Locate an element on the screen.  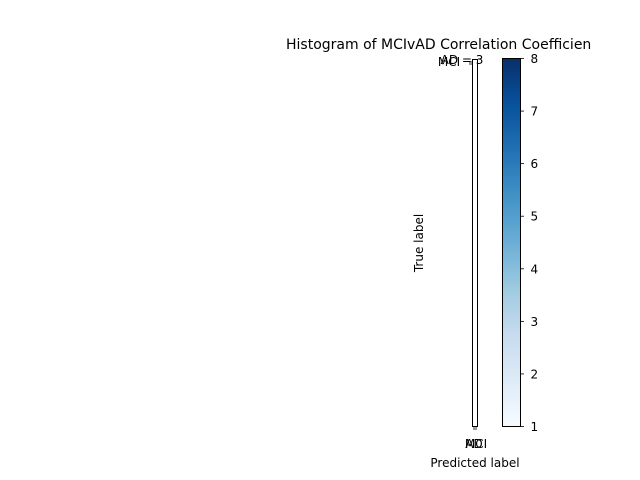
x-tick-label-ad: AD is located at coordinates (473, 444).